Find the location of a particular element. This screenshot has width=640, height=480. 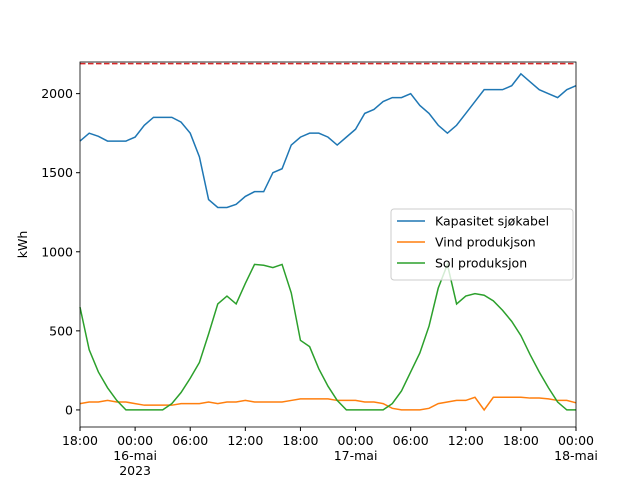

x-tick-label: 00:00 17-mai is located at coordinates (356, 448).